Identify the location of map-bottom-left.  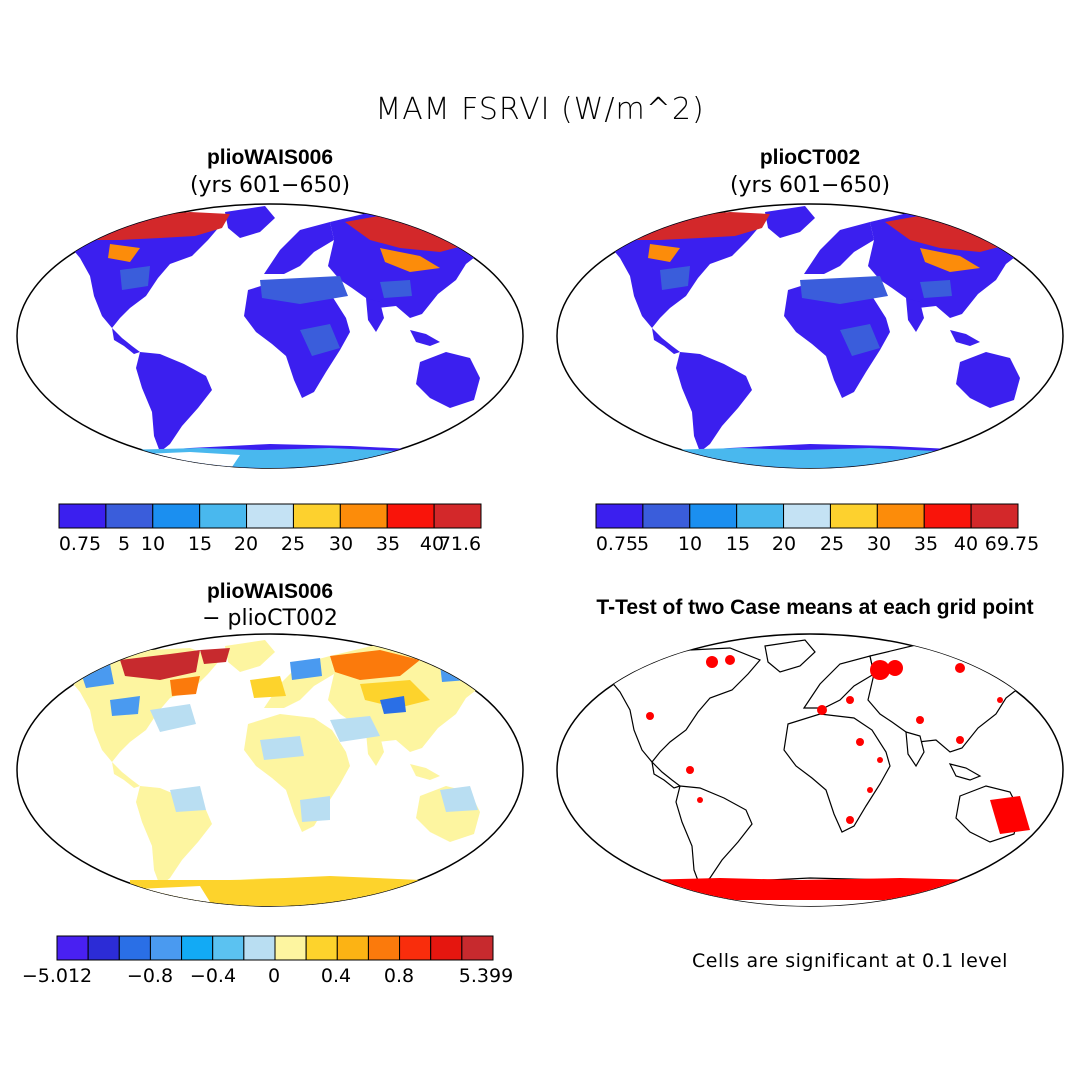
(270, 770).